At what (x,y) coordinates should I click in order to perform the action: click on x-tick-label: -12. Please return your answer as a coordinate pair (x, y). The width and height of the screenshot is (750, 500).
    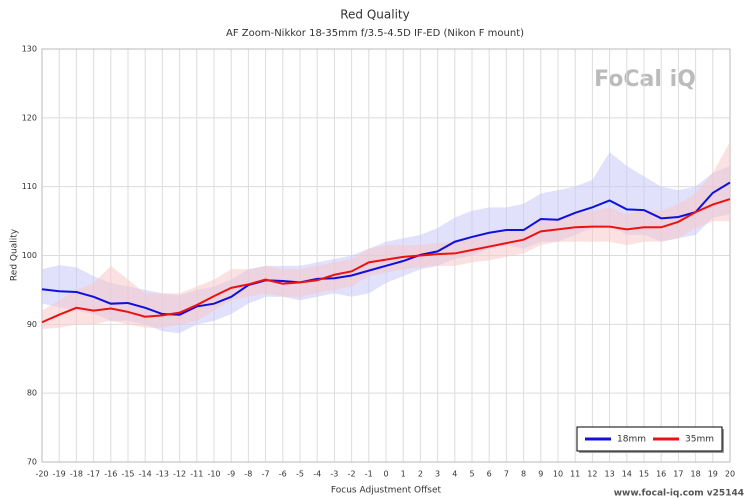
    Looking at the image, I should click on (179, 474).